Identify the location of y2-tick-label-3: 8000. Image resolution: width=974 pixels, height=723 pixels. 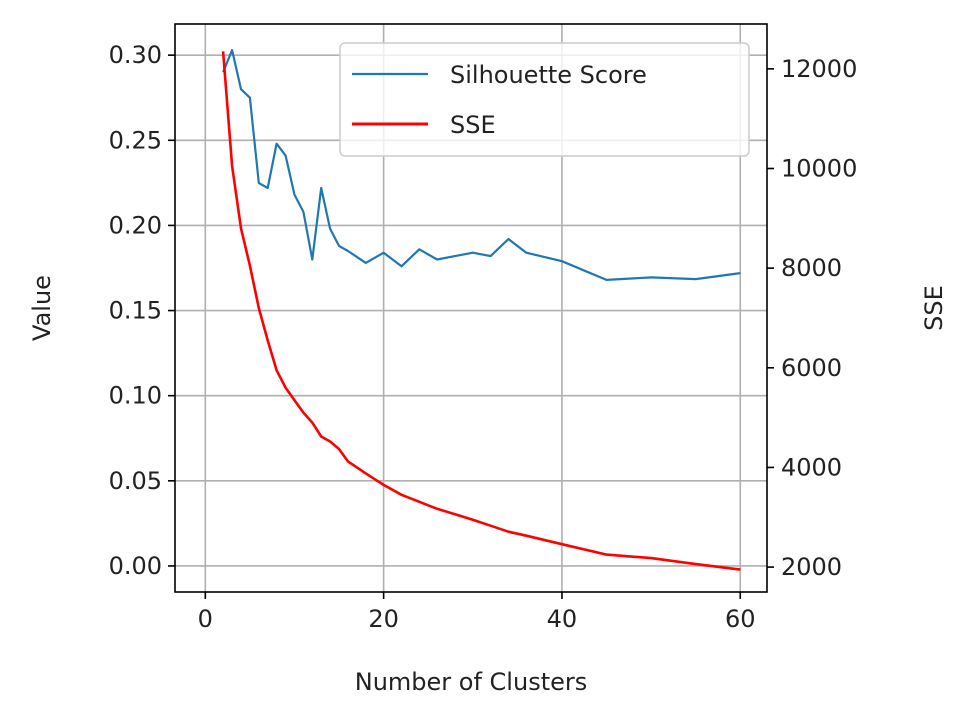
(811, 268).